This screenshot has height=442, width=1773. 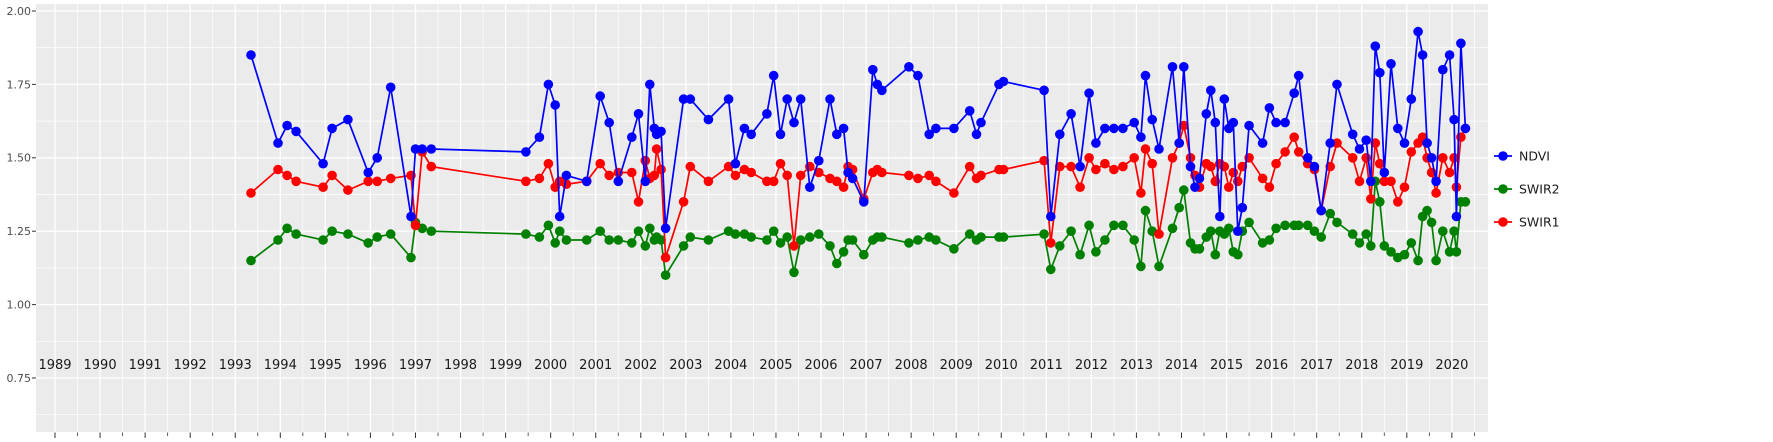 What do you see at coordinates (1527, 221) in the screenshot?
I see `legend-item-SWIR1: SWIR1` at bounding box center [1527, 221].